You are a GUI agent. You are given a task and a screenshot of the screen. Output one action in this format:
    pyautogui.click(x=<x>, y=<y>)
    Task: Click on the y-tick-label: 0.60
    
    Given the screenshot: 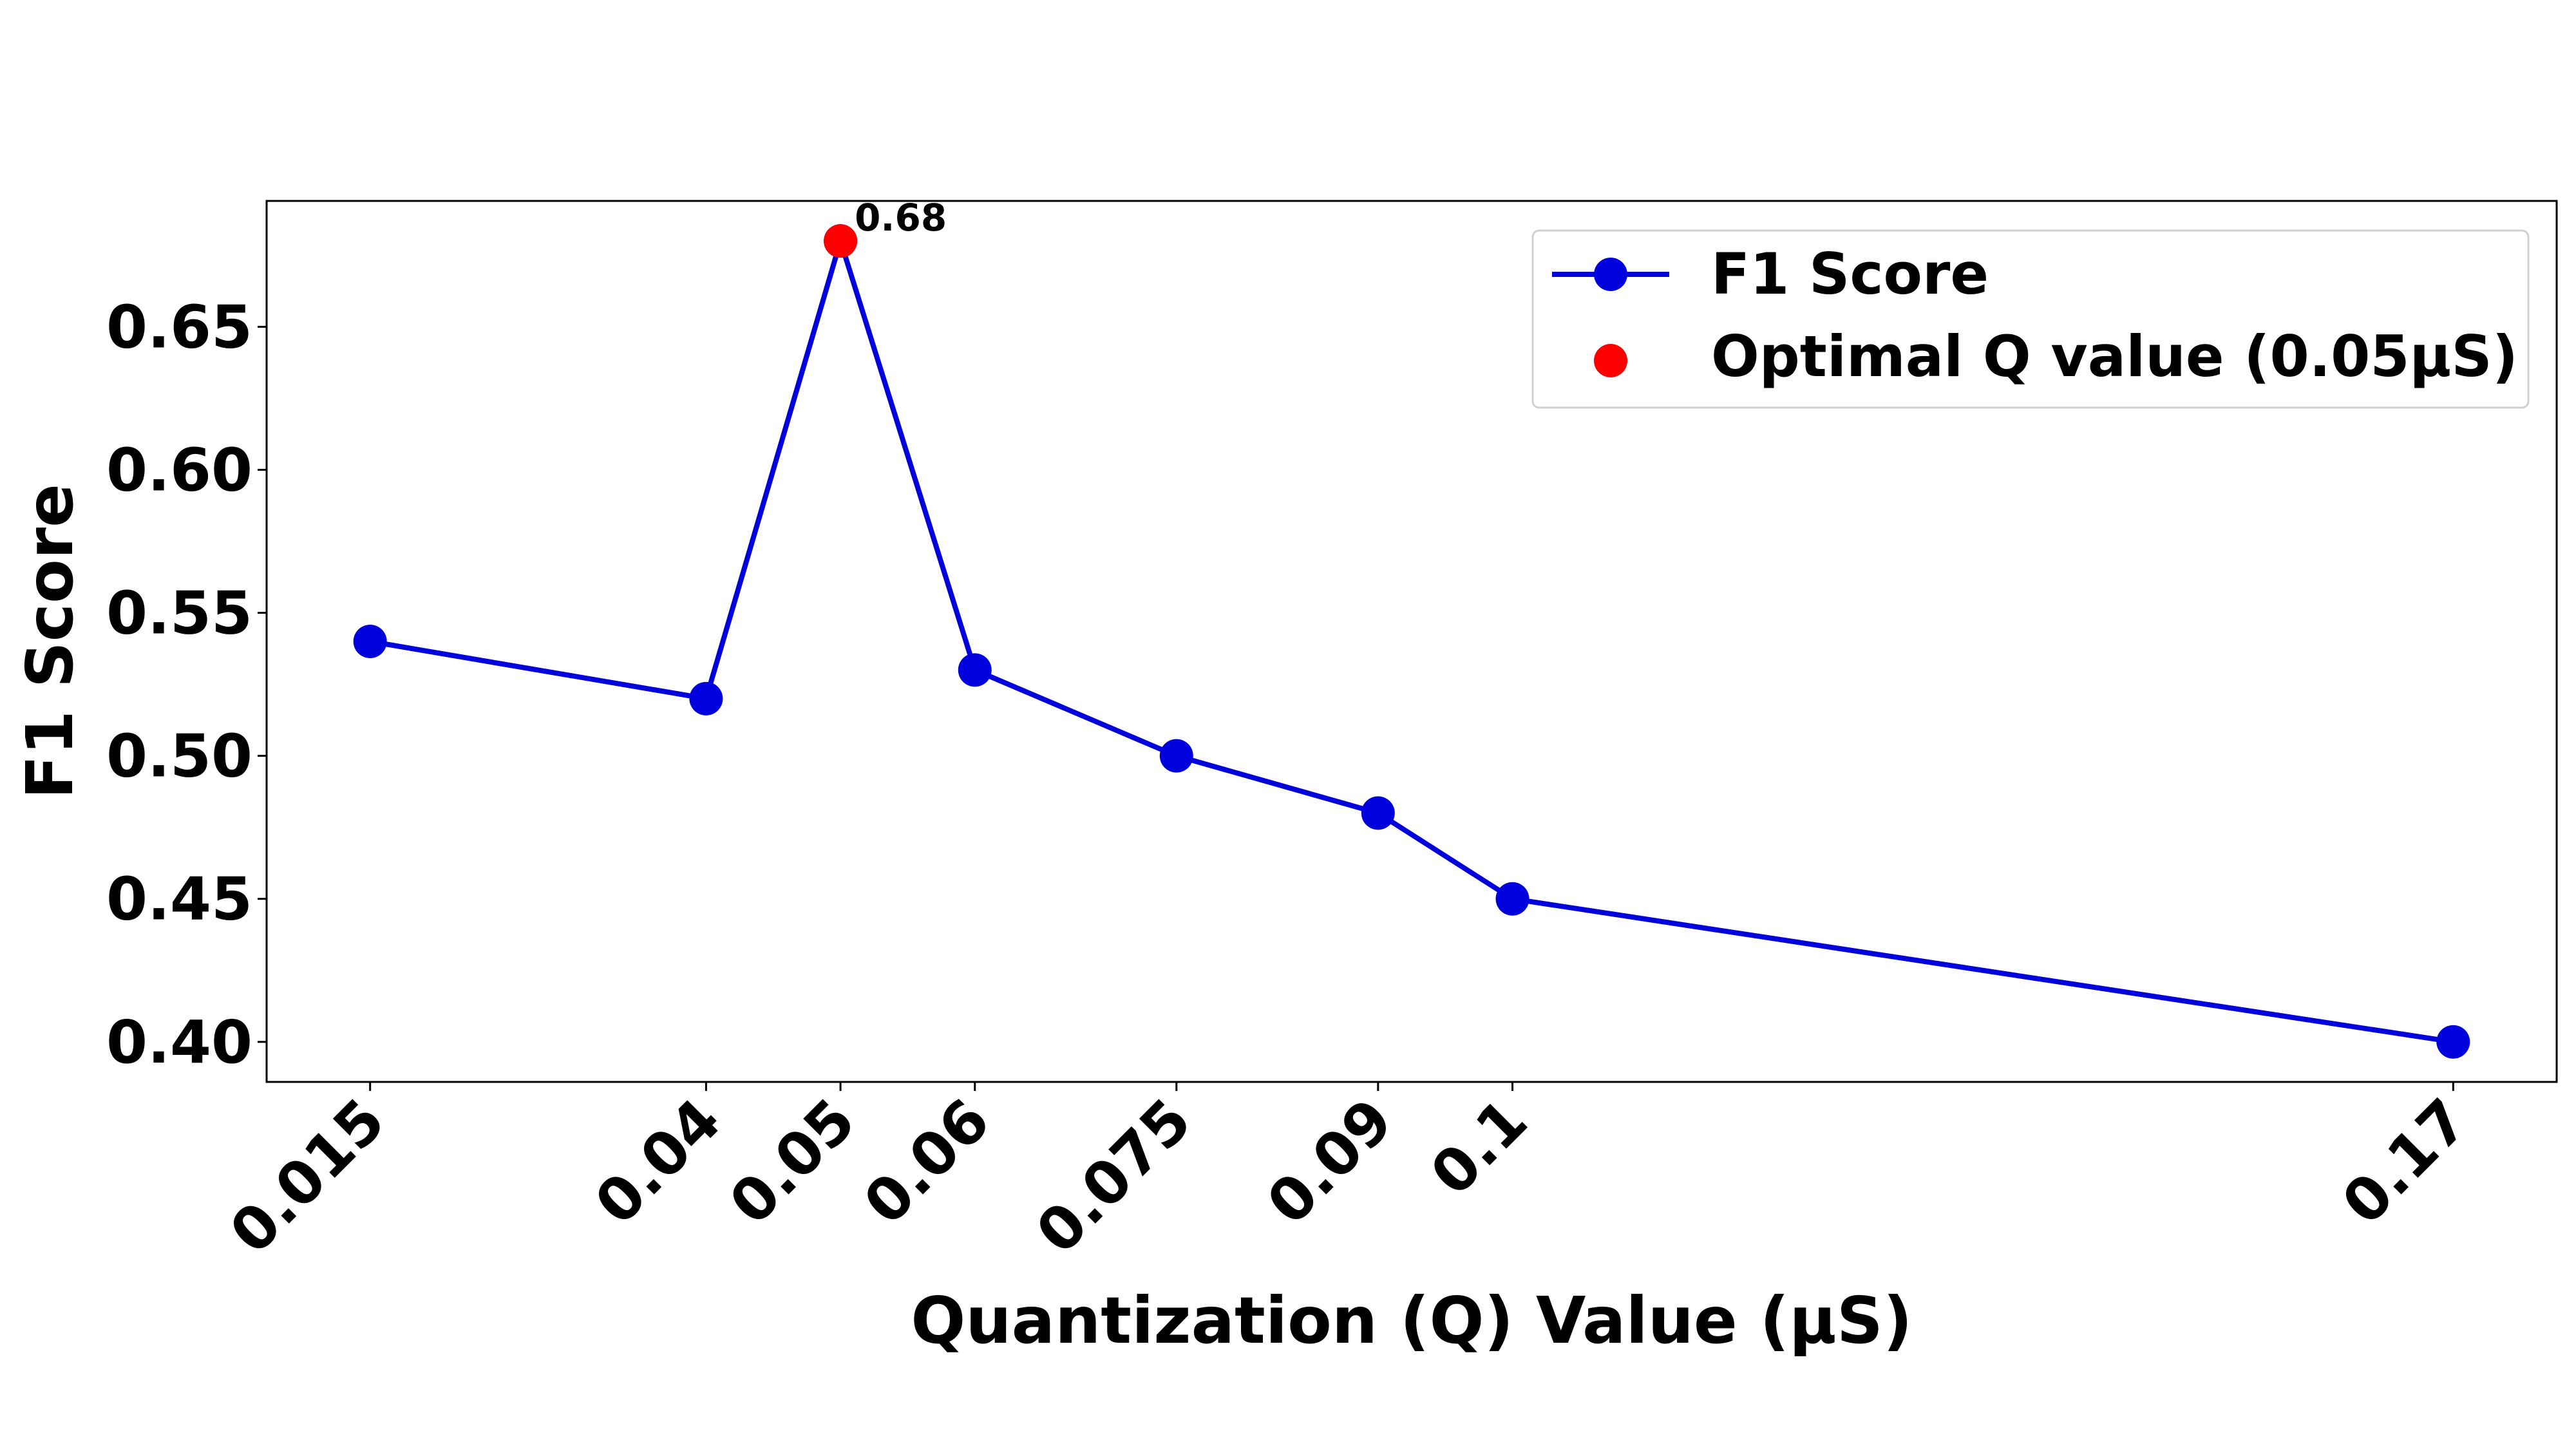 What is the action you would take?
    pyautogui.click(x=179, y=470)
    